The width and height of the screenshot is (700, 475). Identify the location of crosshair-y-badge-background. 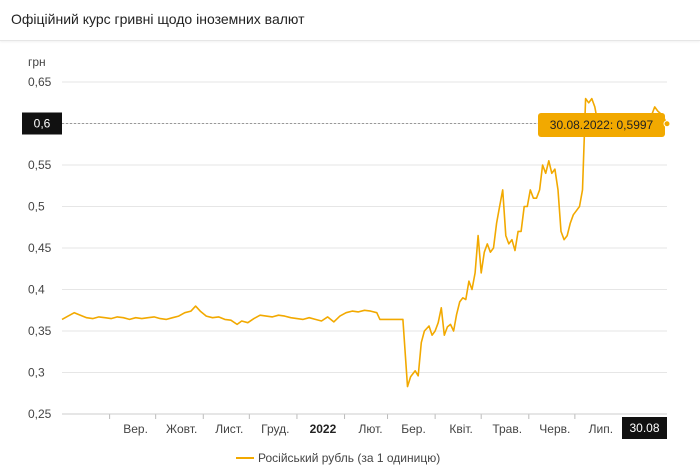
(42, 123).